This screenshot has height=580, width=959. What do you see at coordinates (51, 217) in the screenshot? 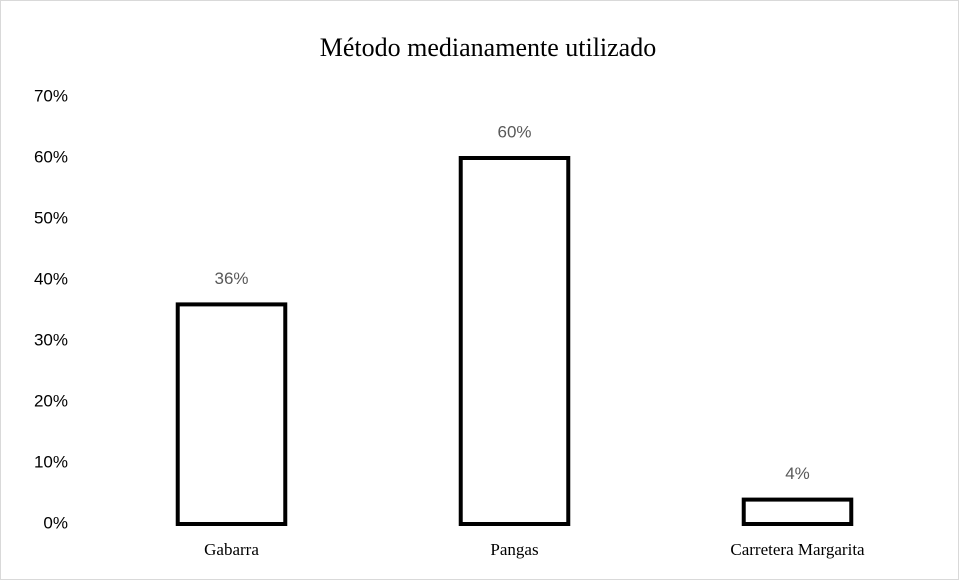
I see `y-tick-label: 50%` at bounding box center [51, 217].